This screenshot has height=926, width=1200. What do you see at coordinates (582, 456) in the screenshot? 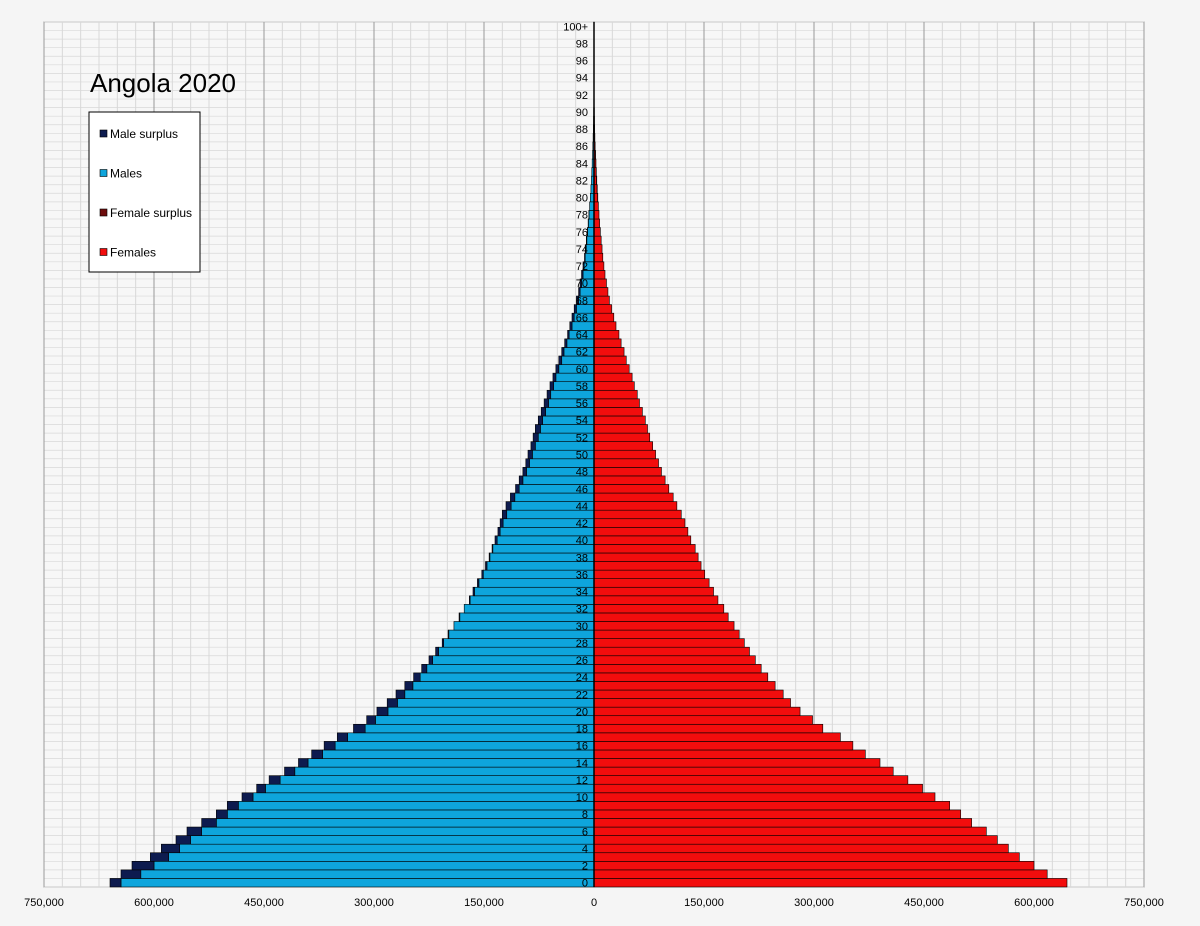
I see `y-tick-label: 50` at bounding box center [582, 456].